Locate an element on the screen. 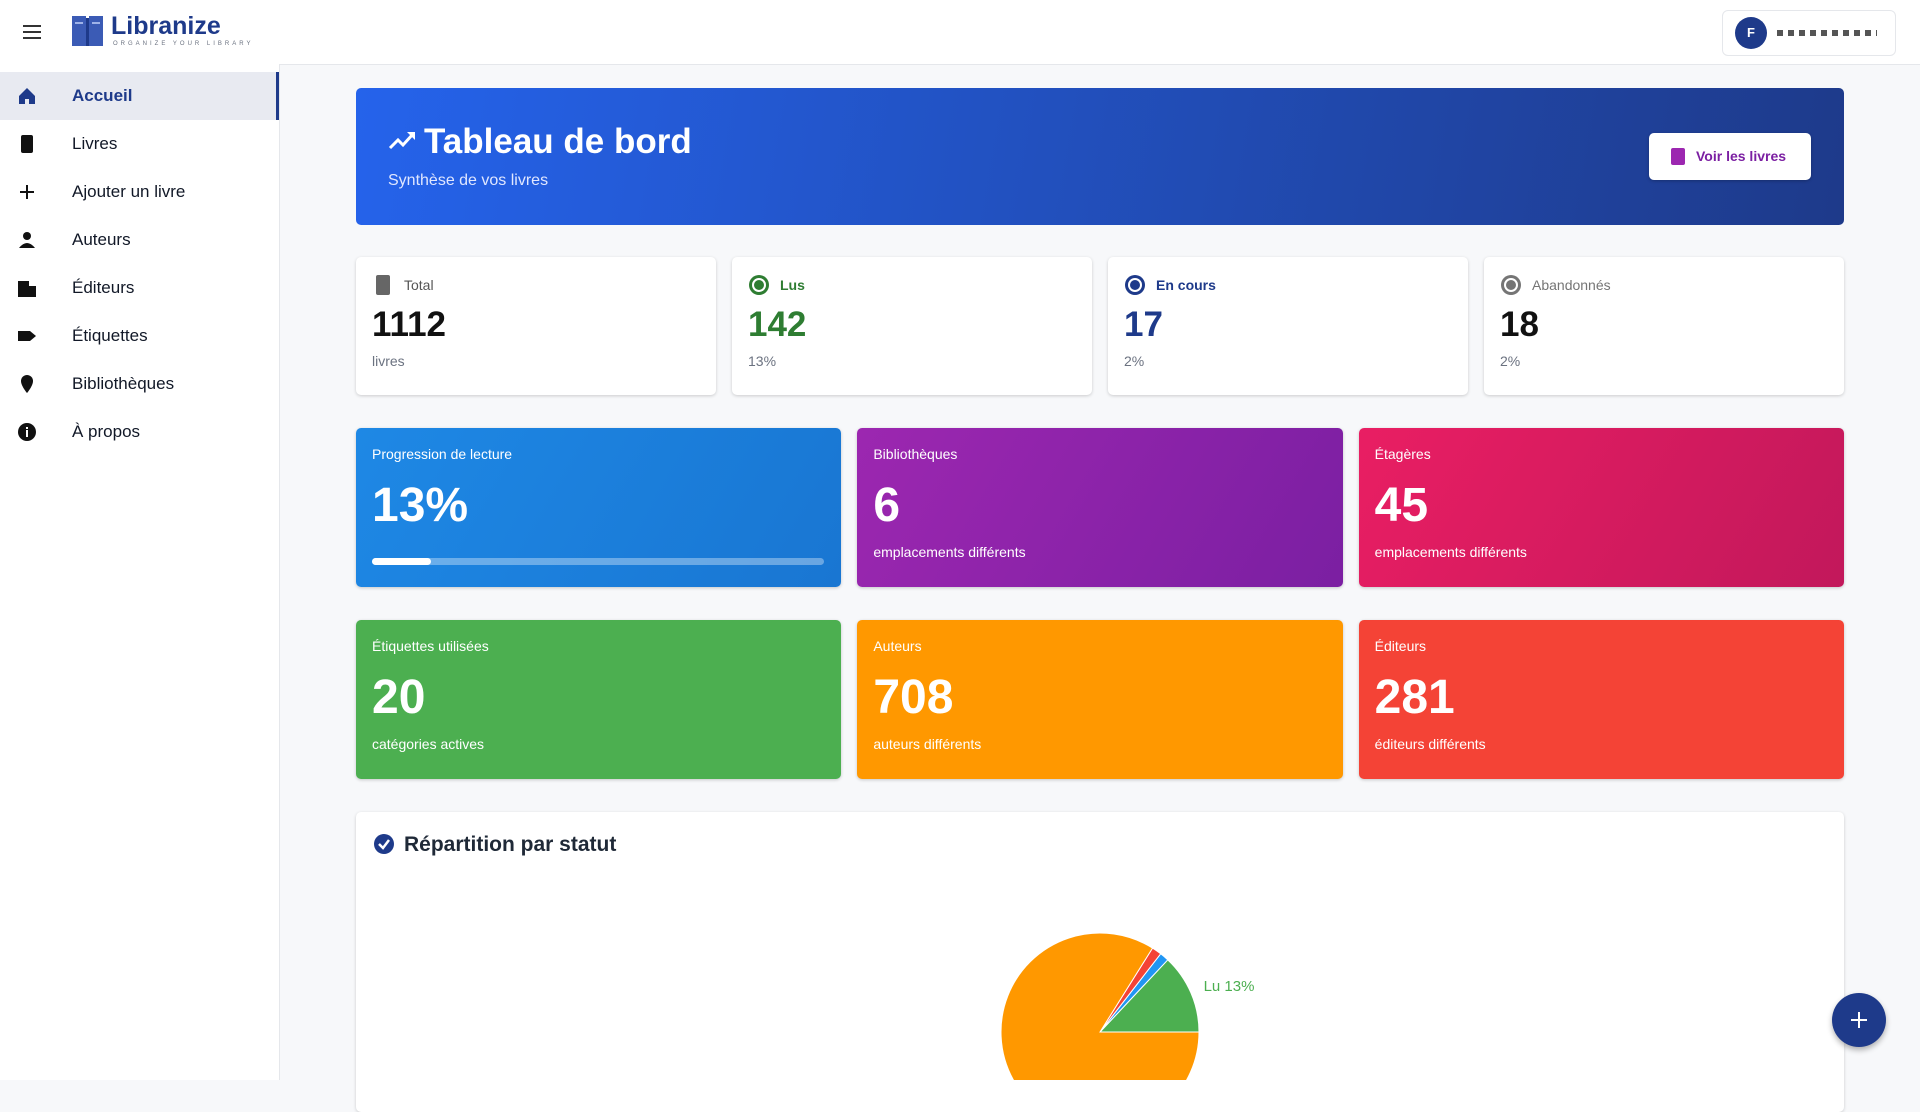 The image size is (1920, 1112). nav-label: Livres is located at coordinates (95, 143).